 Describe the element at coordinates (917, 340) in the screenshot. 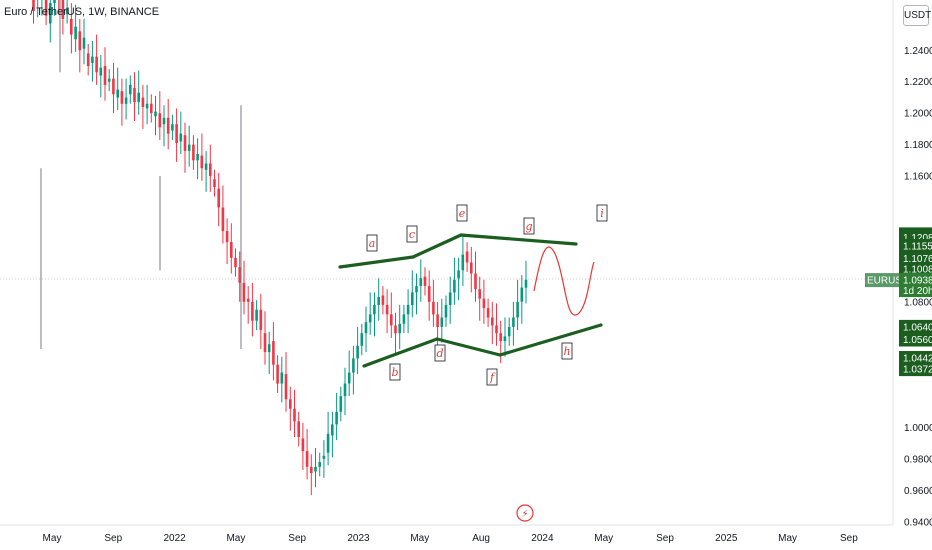

I see `price-tag-label: 1.0560` at that location.